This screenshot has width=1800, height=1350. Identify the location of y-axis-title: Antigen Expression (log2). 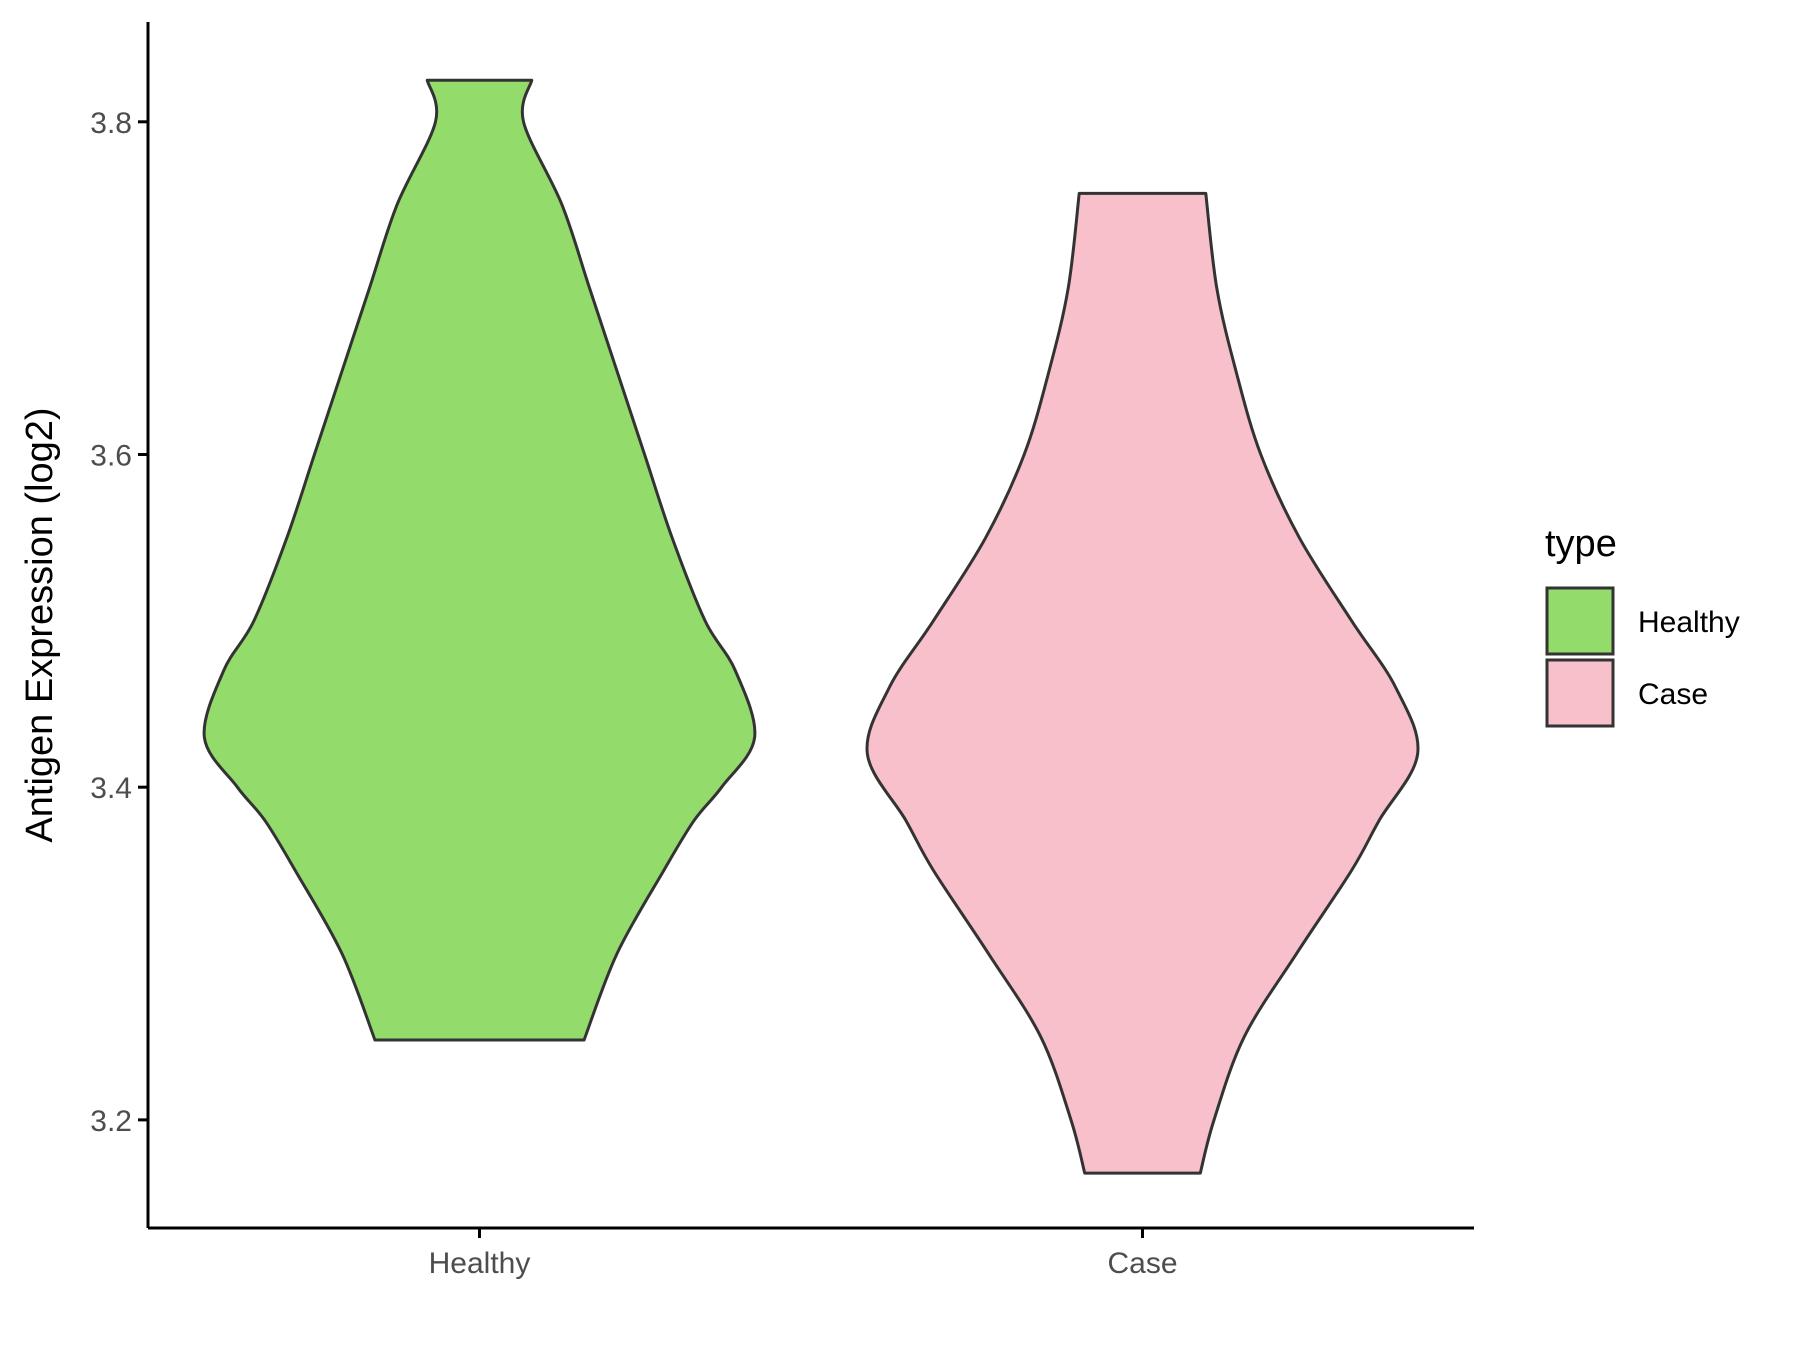
(40, 624).